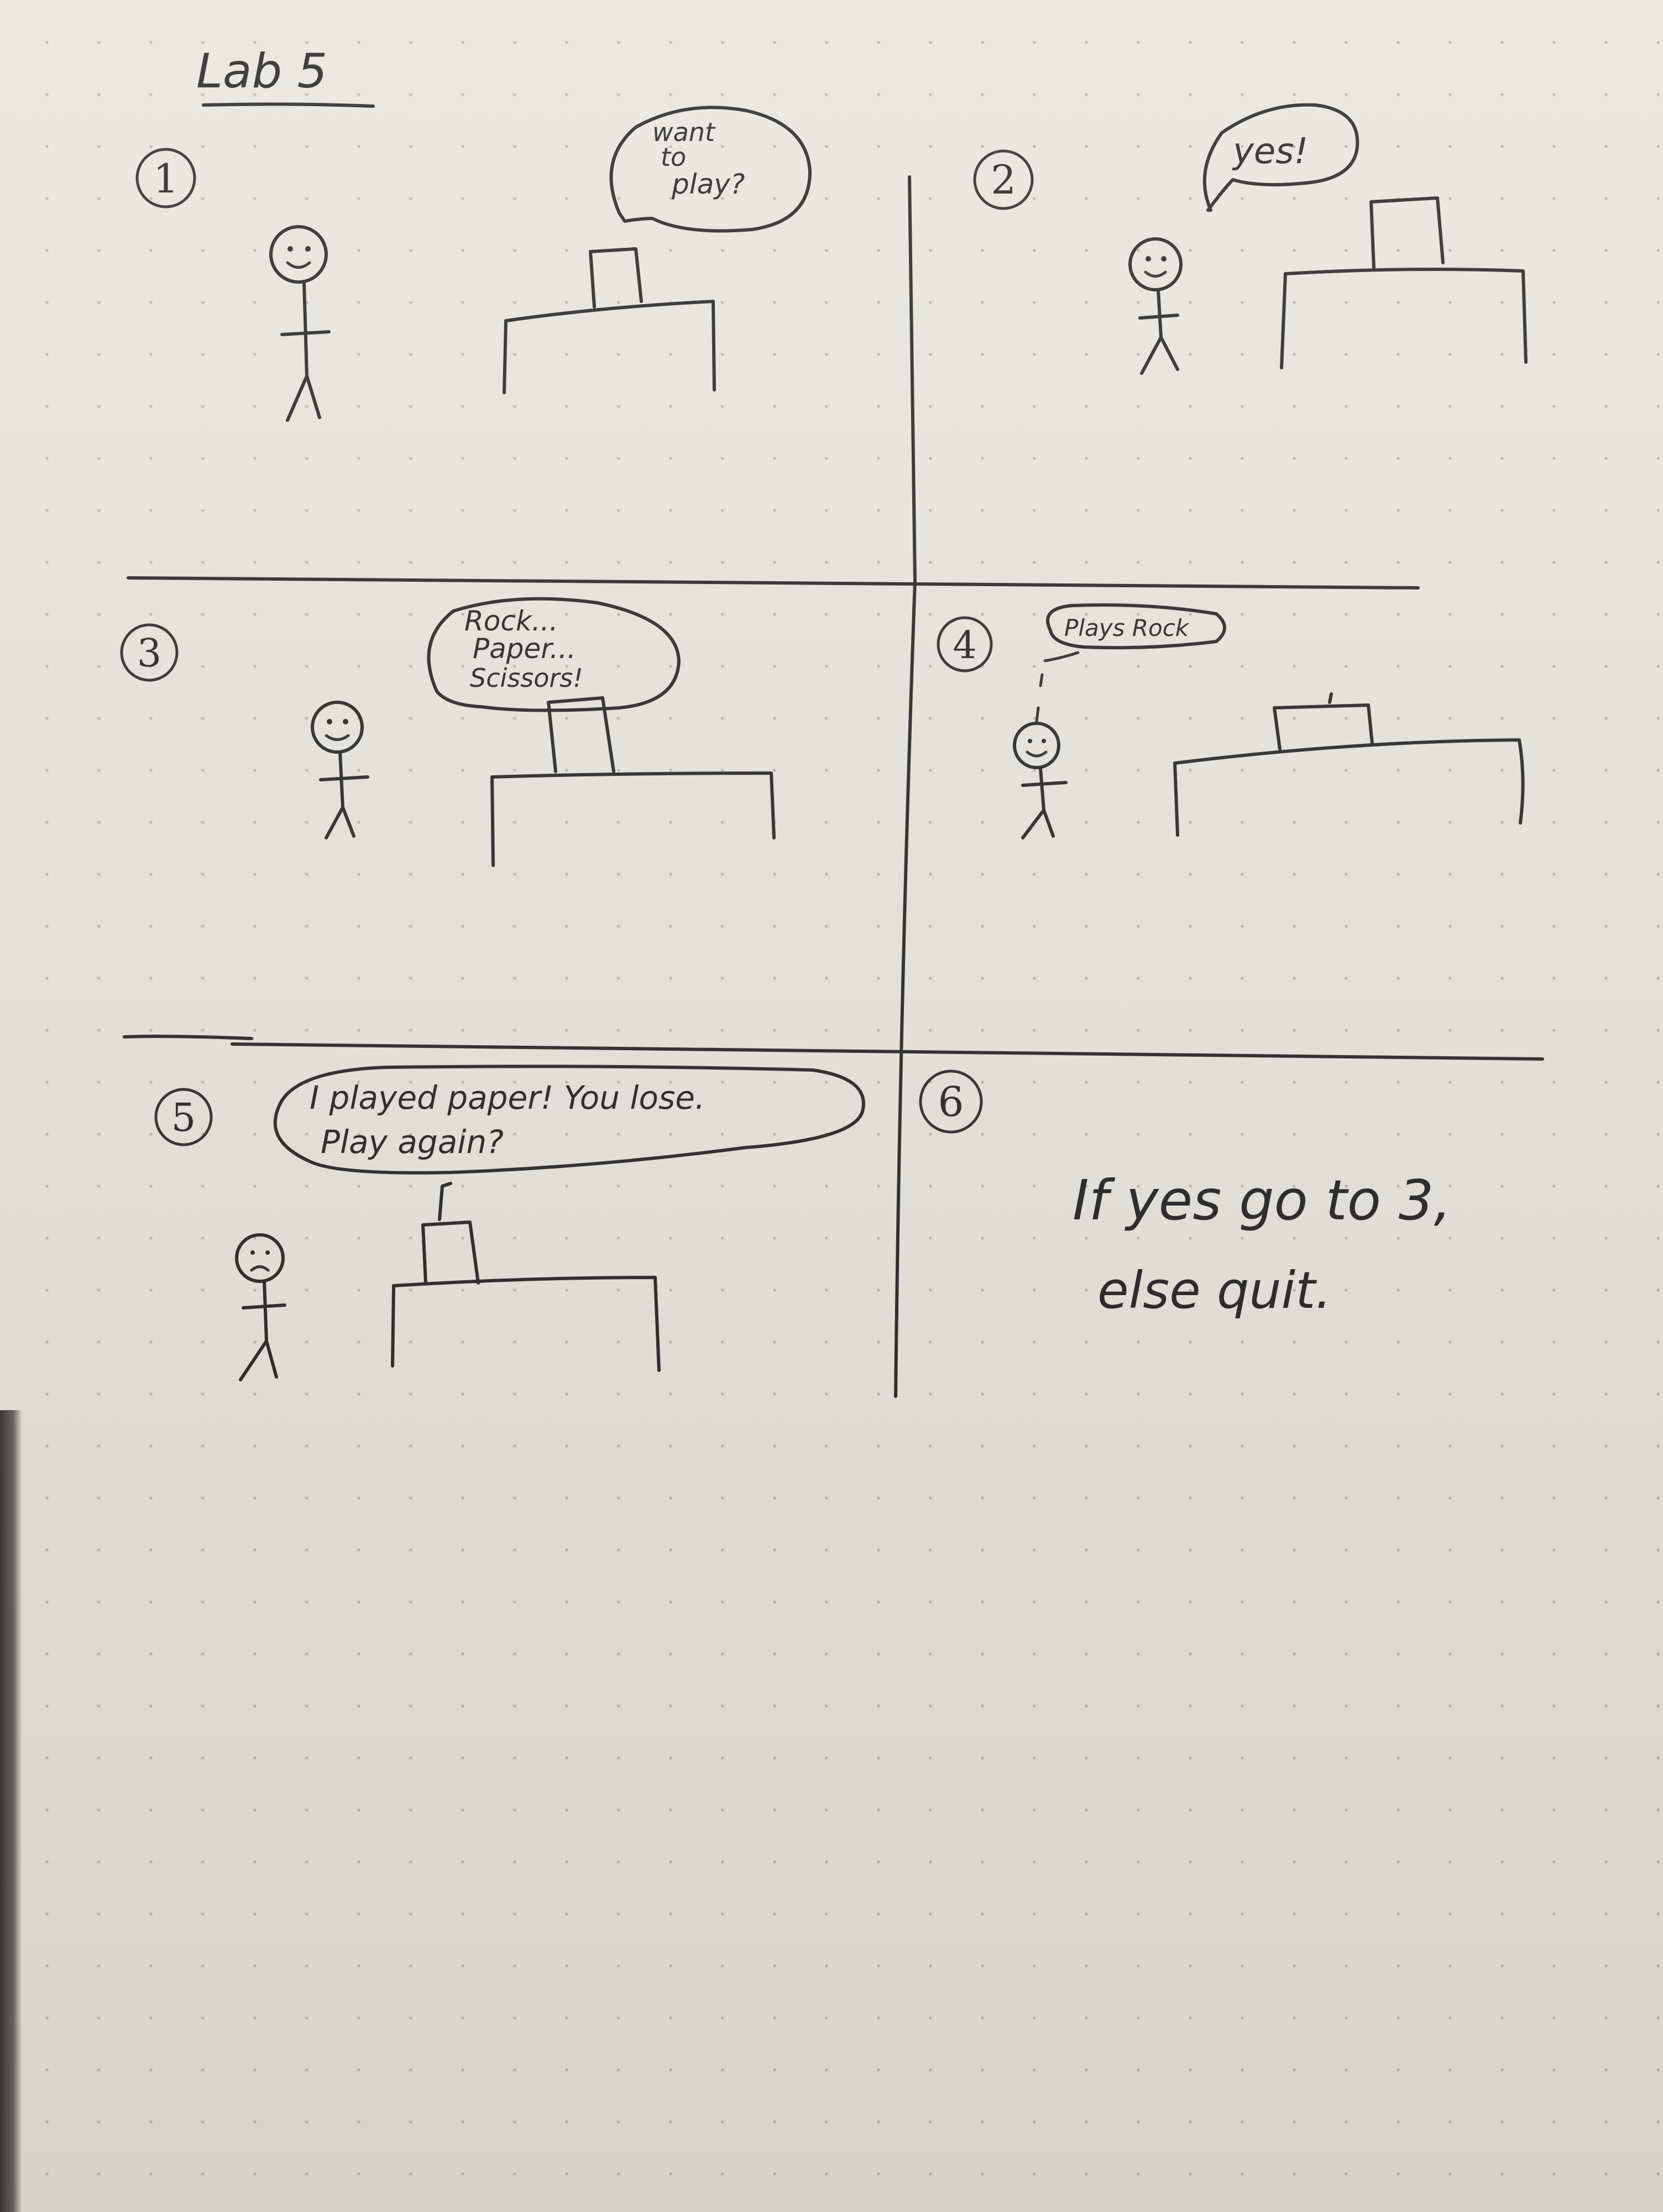  Describe the element at coordinates (905, 989) in the screenshot. I see `grid-line-vertical-bottom` at that location.